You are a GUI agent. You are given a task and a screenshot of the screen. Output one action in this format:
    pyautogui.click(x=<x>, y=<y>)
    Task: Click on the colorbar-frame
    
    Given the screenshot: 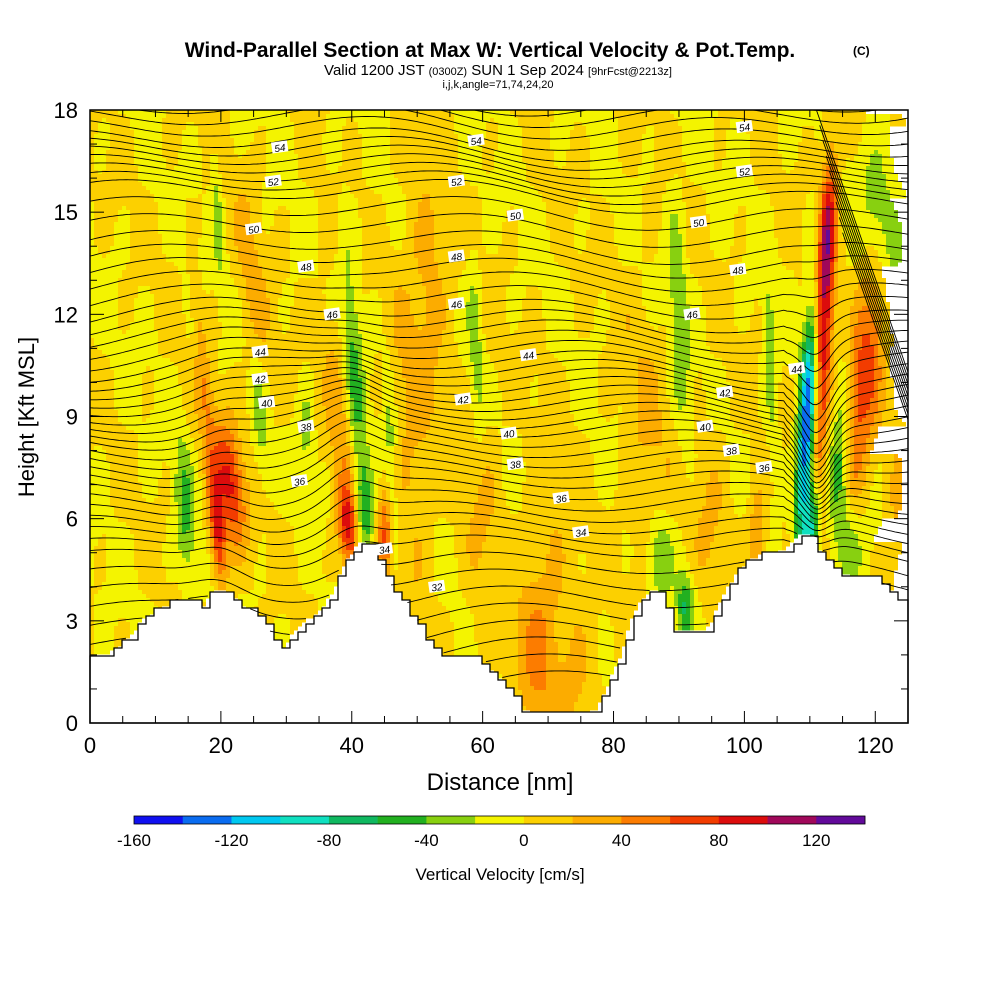 What is the action you would take?
    pyautogui.click(x=499, y=820)
    